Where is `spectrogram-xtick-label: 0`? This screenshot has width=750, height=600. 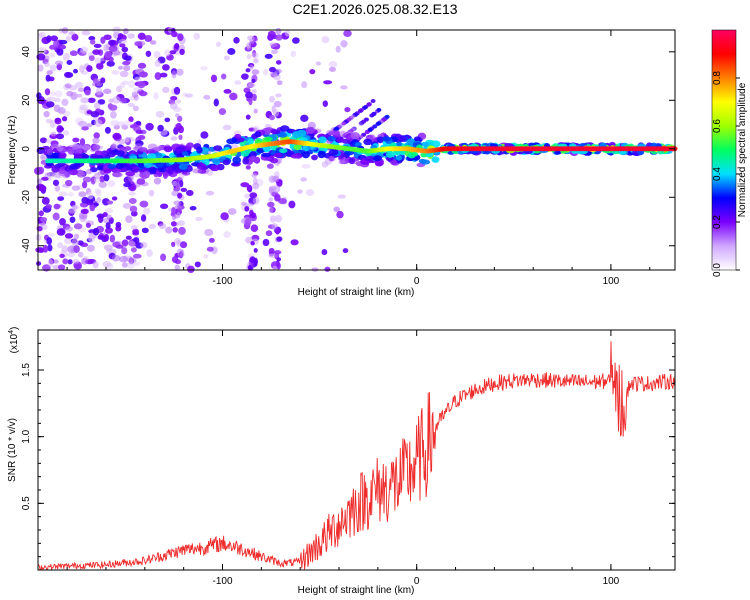
spectrogram-xtick-label: 0 is located at coordinates (417, 281).